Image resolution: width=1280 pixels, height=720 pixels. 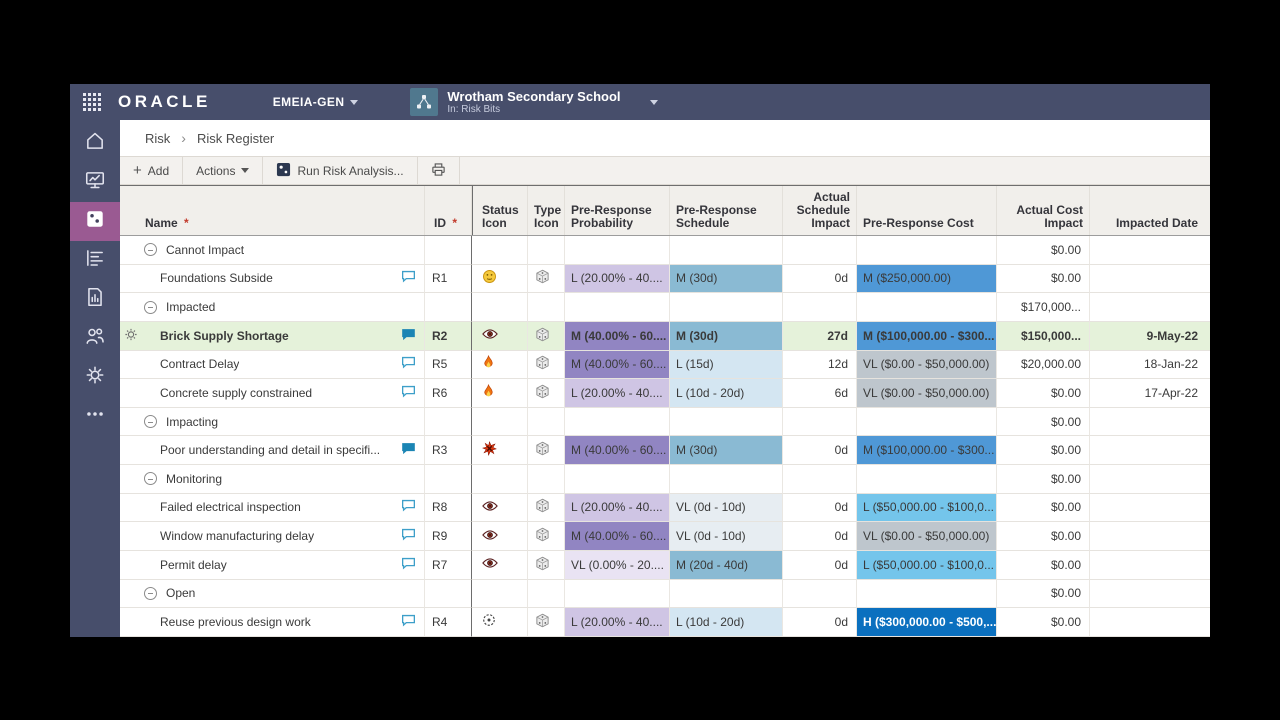 What do you see at coordinates (726, 594) in the screenshot?
I see `schedule-cell` at bounding box center [726, 594].